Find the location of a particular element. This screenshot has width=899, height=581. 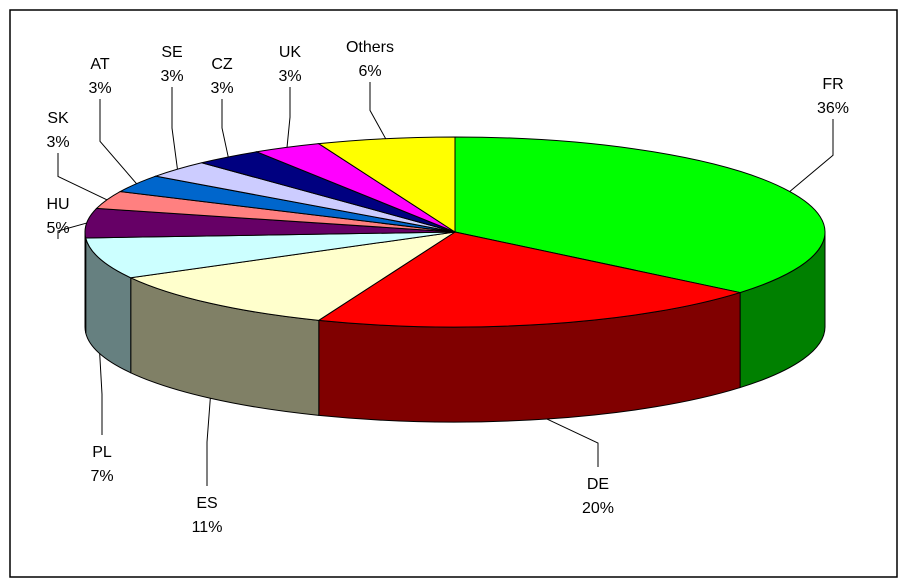

category-label: ES is located at coordinates (206, 503).